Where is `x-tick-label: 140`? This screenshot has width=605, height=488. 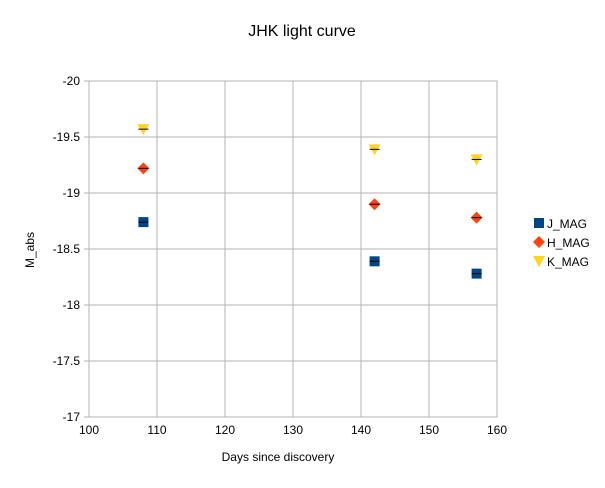 x-tick-label: 140 is located at coordinates (361, 430).